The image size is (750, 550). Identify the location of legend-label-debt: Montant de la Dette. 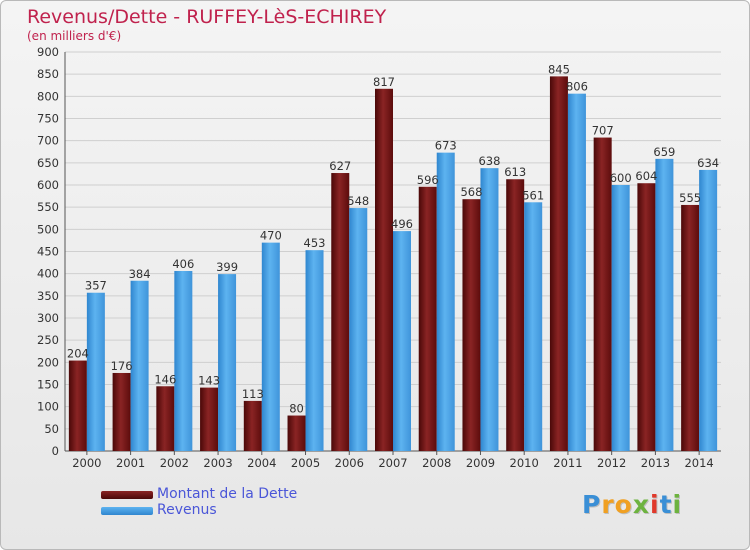
(227, 494).